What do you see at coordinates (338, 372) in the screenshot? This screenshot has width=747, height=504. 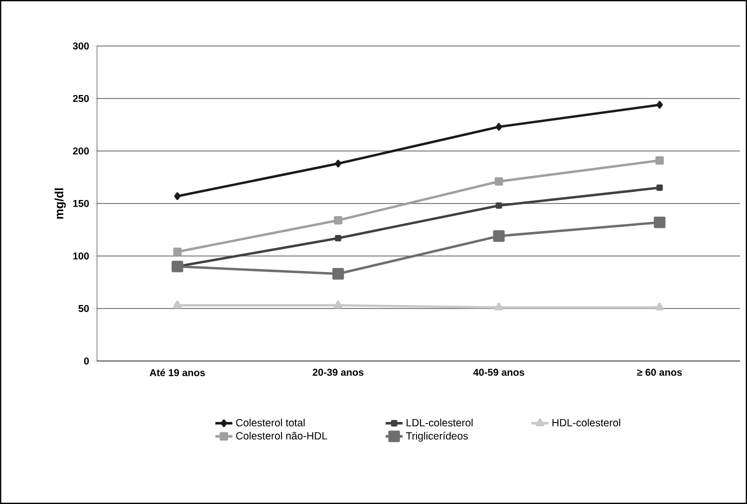 I see `x-tick-label: 20-39 anos` at bounding box center [338, 372].